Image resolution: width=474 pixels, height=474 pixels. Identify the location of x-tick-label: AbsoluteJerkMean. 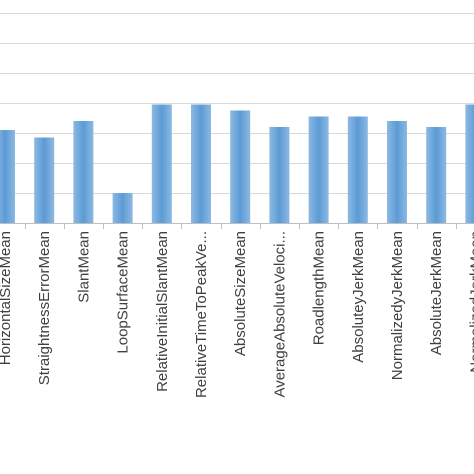
(436, 293).